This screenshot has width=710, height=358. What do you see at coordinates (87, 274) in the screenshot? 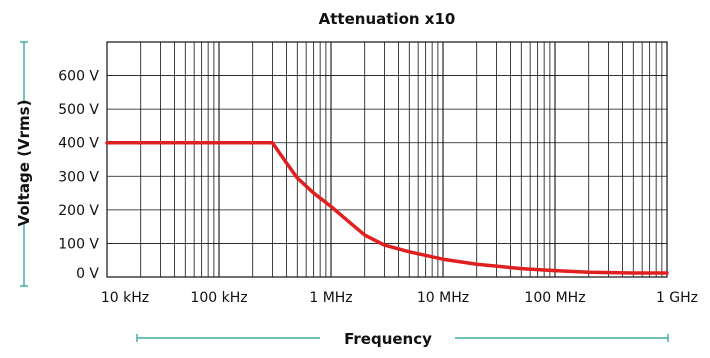
I see `y-tick-label: 0 V` at bounding box center [87, 274].